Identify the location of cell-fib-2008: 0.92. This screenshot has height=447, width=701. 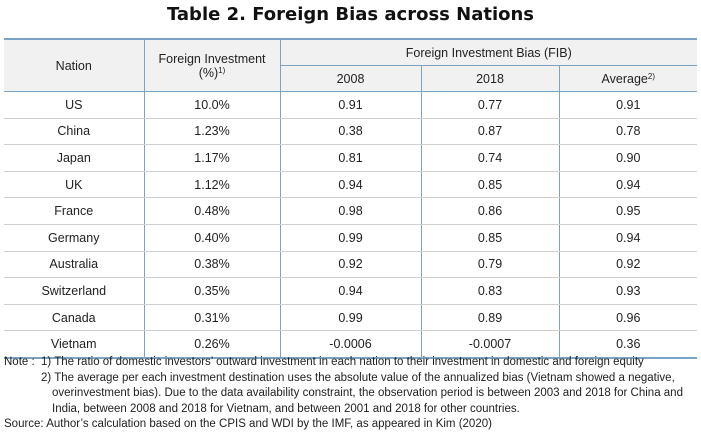
(350, 265).